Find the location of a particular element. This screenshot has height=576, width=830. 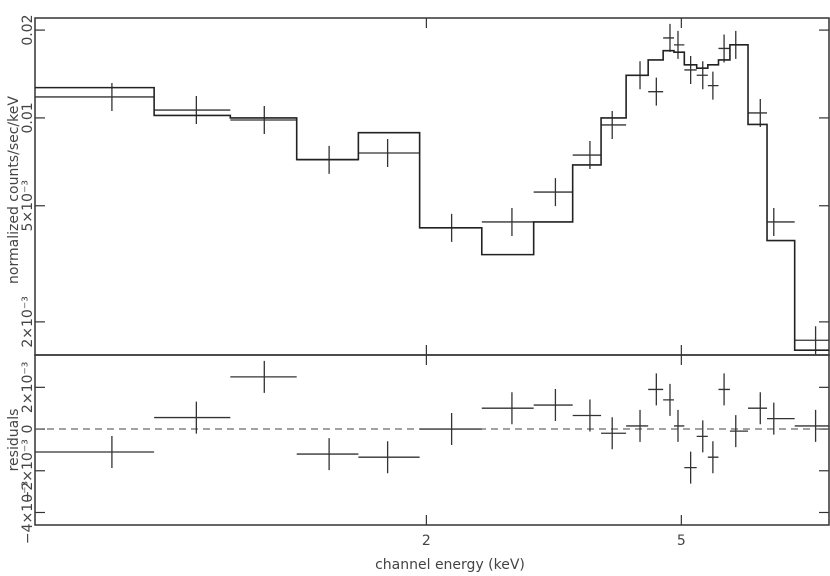

x-axis-label: channel energy (keV) is located at coordinates (450, 565).